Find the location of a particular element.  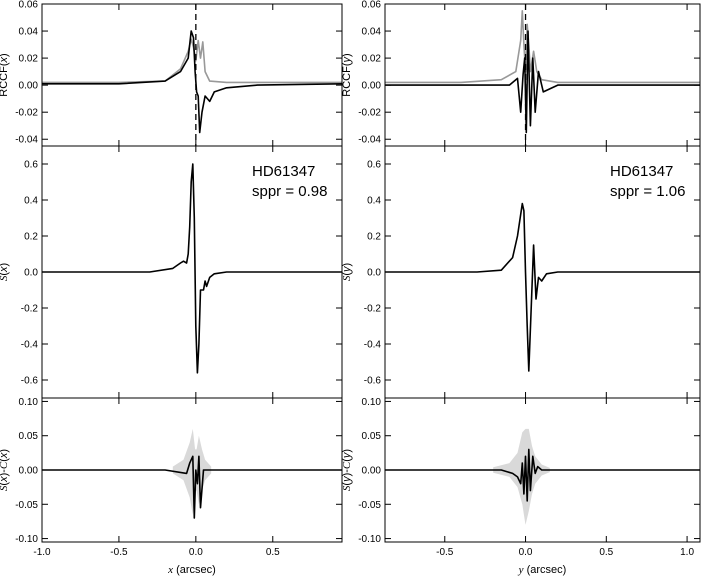

y-axis-label: RCCF(y) is located at coordinates (347, 74).